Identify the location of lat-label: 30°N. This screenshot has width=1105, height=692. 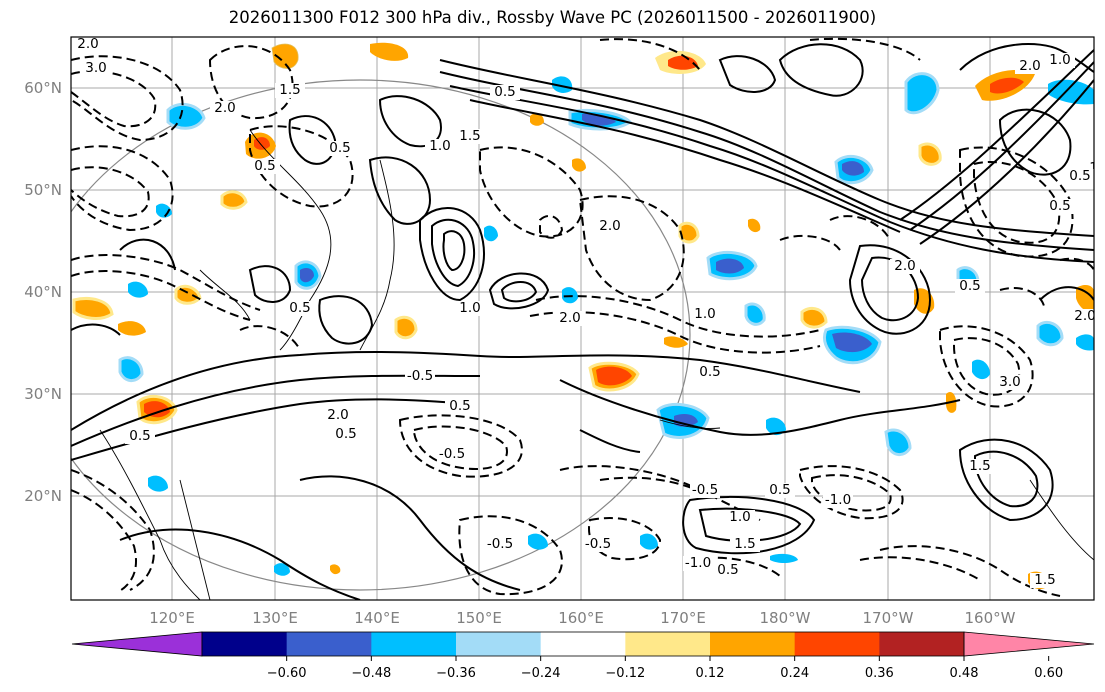
(43, 394).